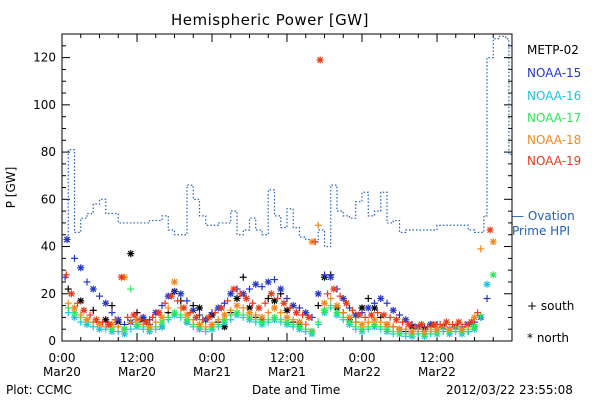 The width and height of the screenshot is (600, 400). Describe the element at coordinates (543, 216) in the screenshot. I see `legend-ovation-line1: — Ovation` at that location.